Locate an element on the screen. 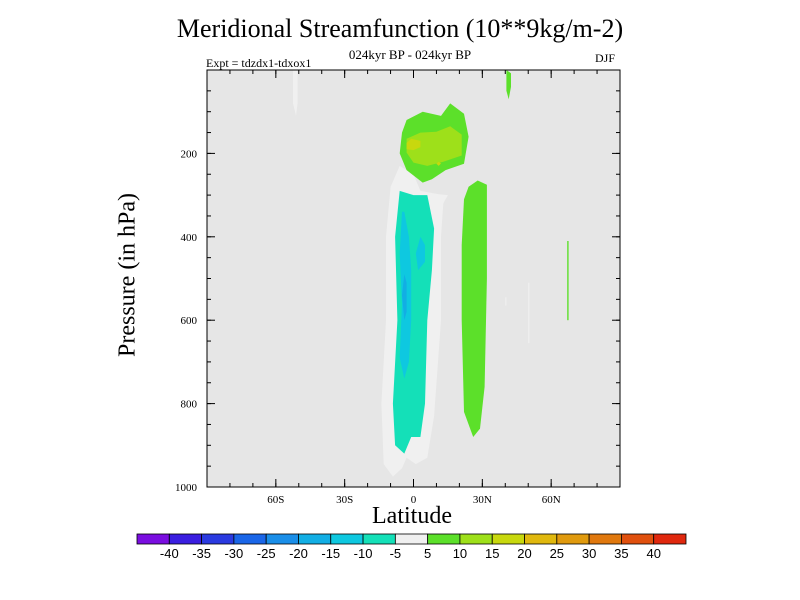 Image resolution: width=800 pixels, height=600 pixels. colorbar-label: 15 is located at coordinates (492, 553).